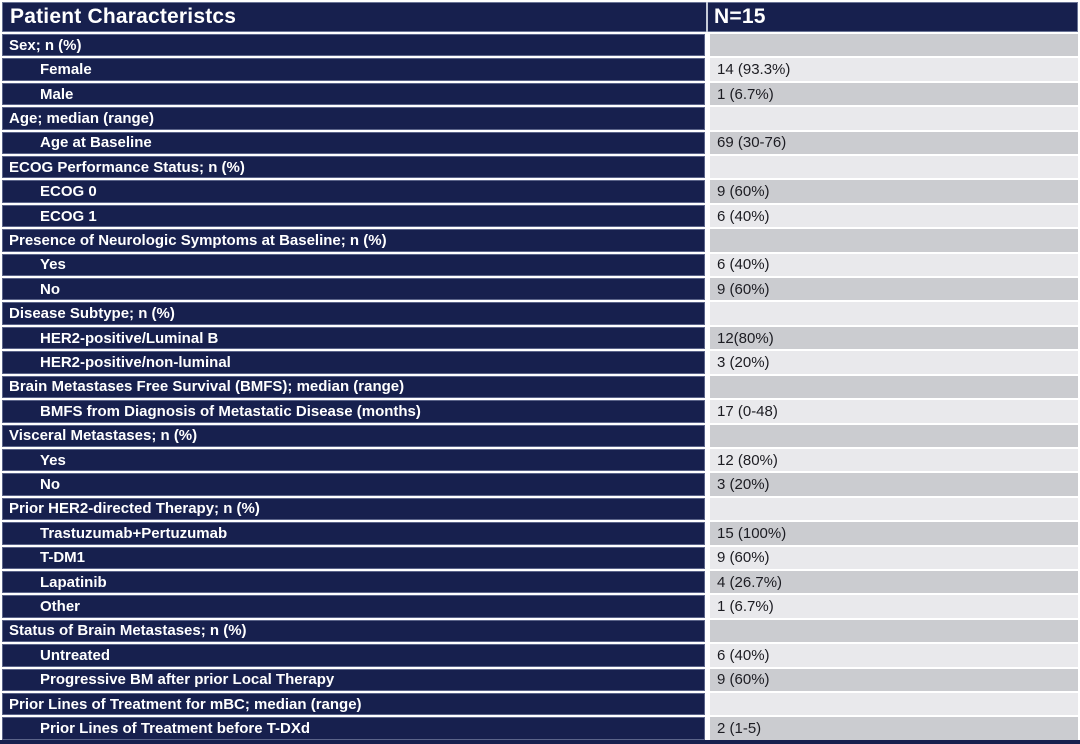 The height and width of the screenshot is (744, 1080). Describe the element at coordinates (356, 557) in the screenshot. I see `row-label: T-DM1` at that location.